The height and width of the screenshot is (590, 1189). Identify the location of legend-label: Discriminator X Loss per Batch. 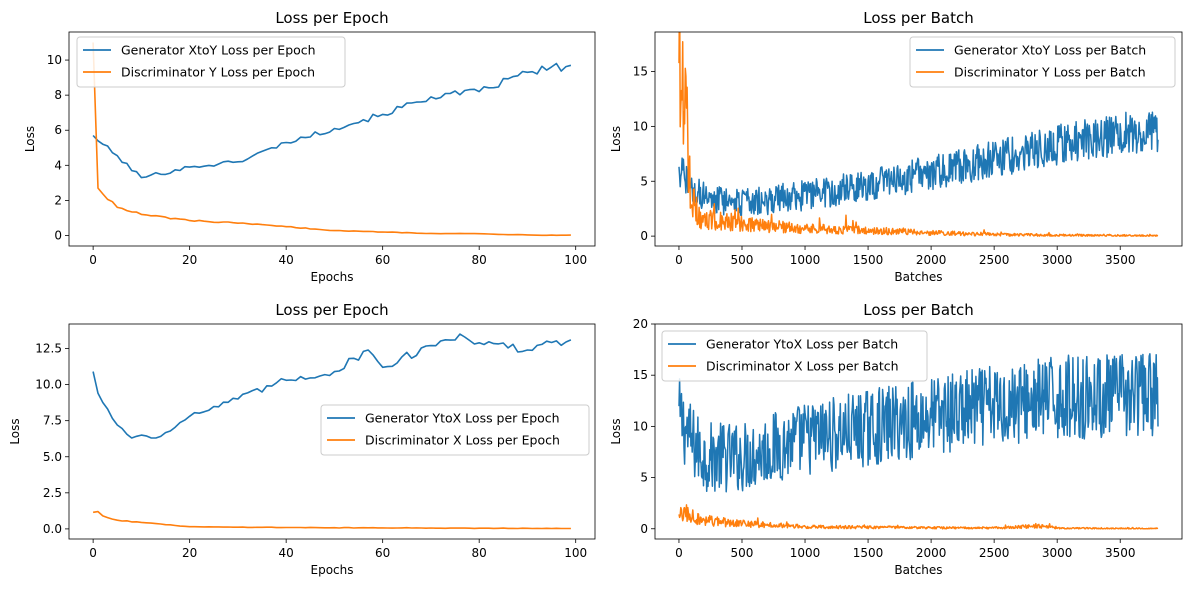
(802, 366).